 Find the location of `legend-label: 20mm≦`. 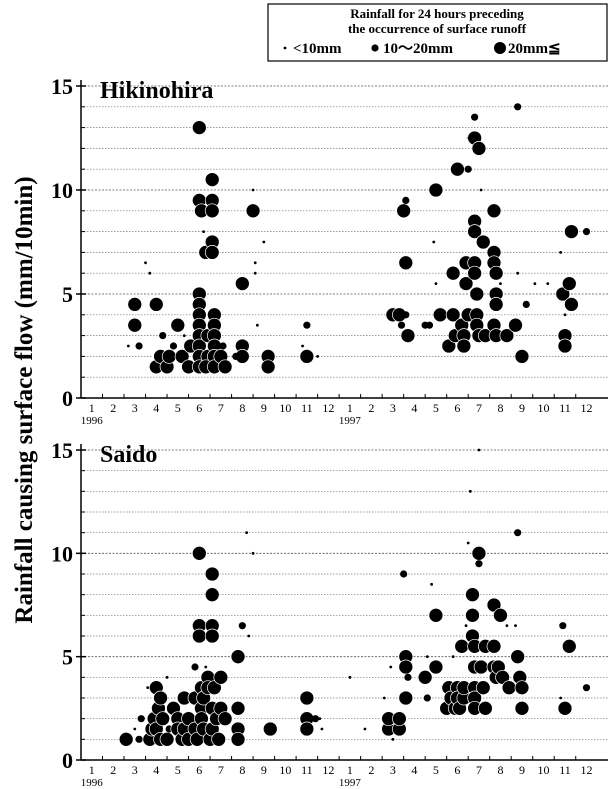

legend-label: 20mm≦ is located at coordinates (534, 49).